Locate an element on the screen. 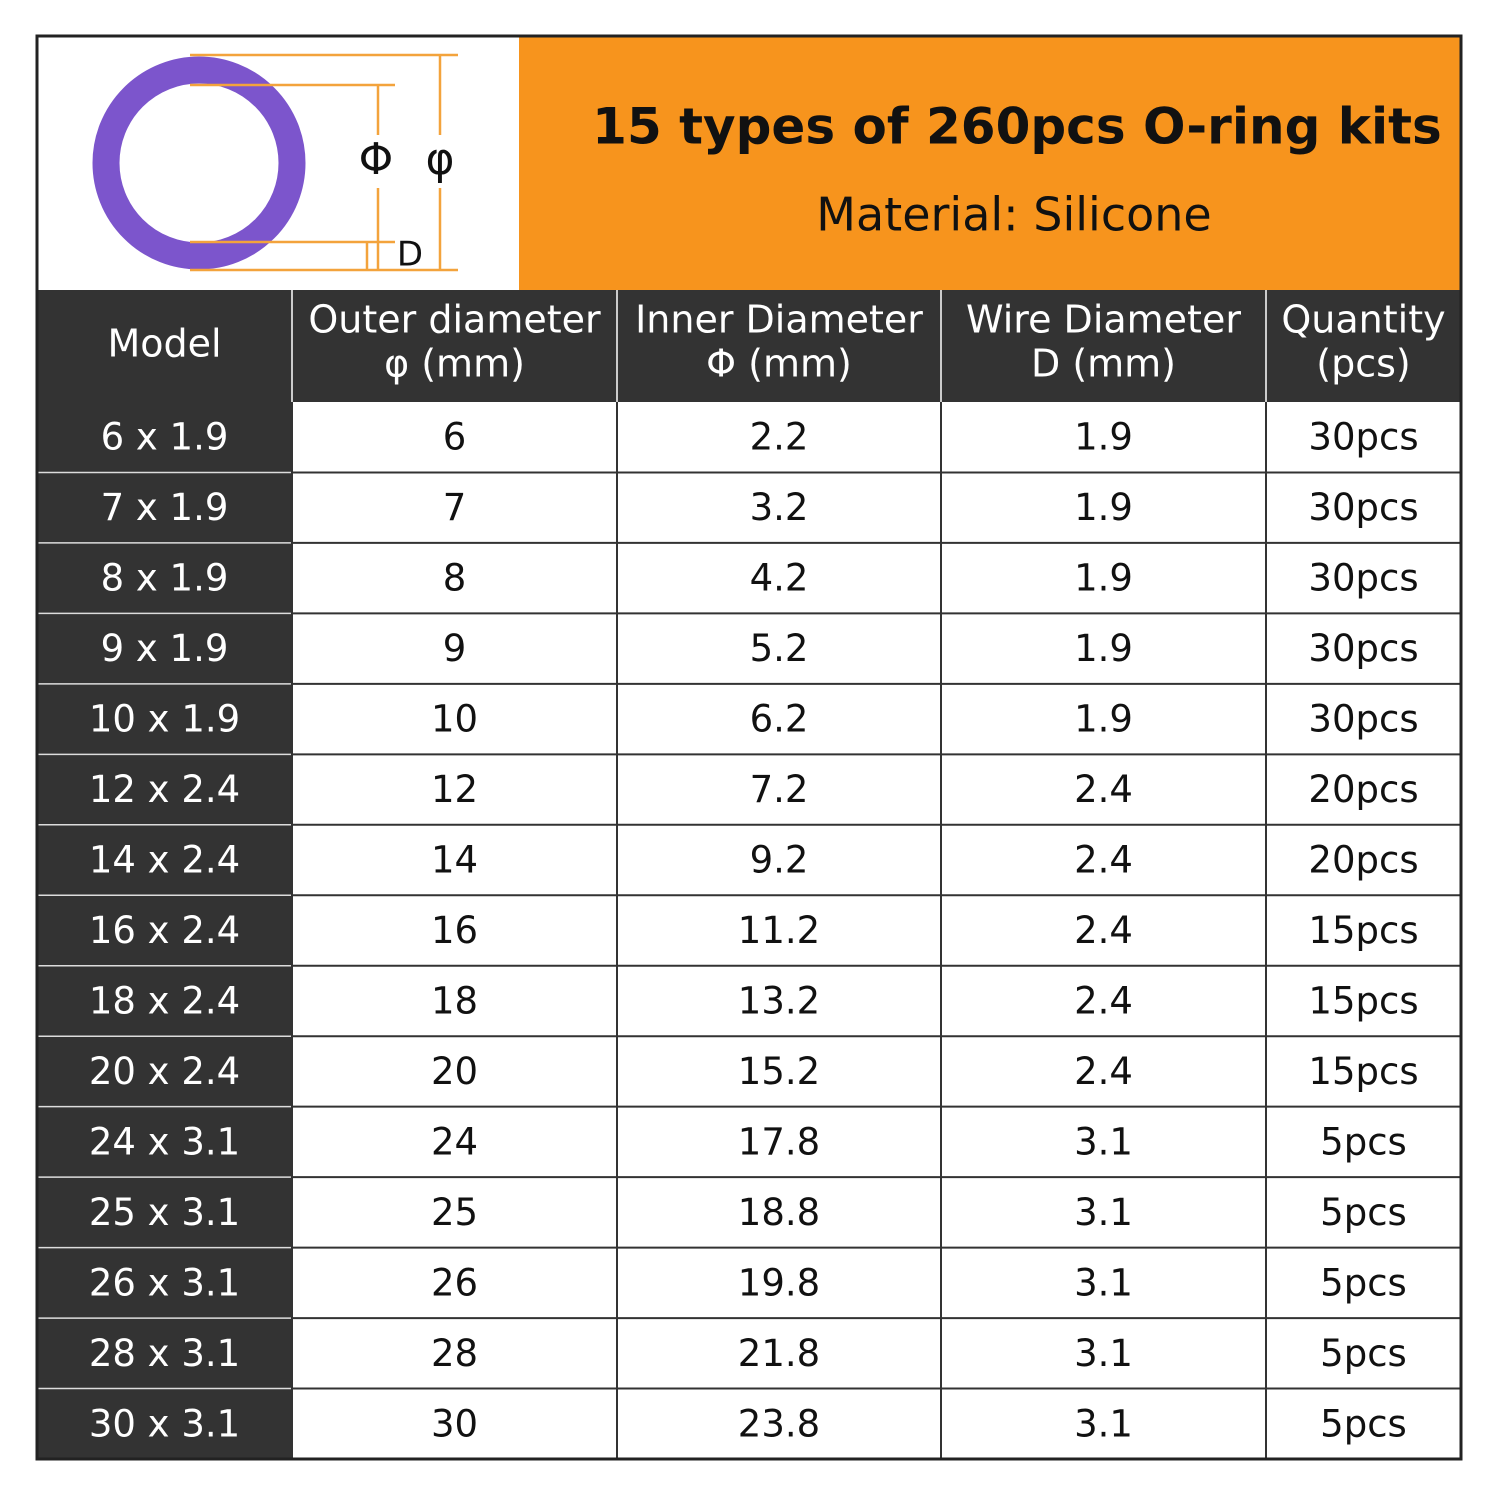  table-cell: 24 is located at coordinates (454, 1141).